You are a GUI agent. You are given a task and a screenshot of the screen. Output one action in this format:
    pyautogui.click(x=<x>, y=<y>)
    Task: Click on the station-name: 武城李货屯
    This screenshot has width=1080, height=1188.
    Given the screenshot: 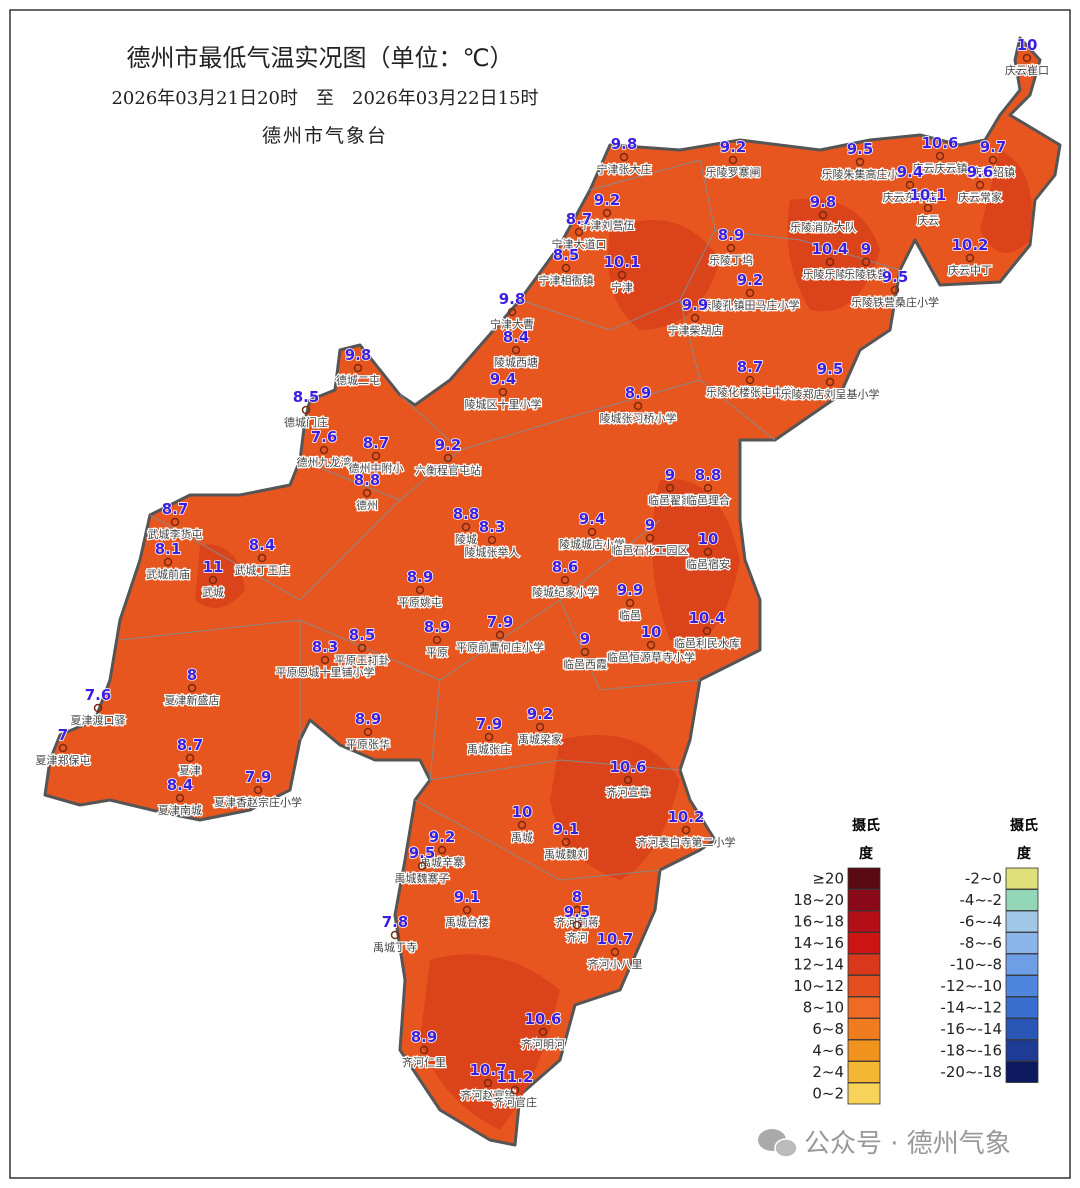 What is the action you would take?
    pyautogui.click(x=175, y=534)
    